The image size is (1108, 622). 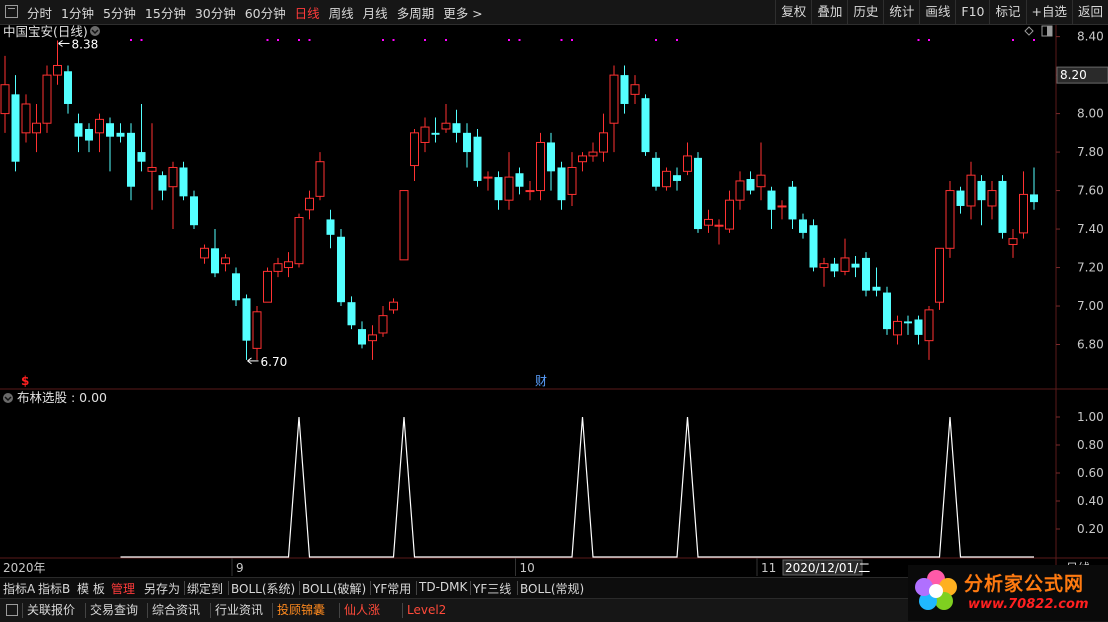 What do you see at coordinates (54, 589) in the screenshot?
I see `indicator-tab-1: 指标B` at bounding box center [54, 589].